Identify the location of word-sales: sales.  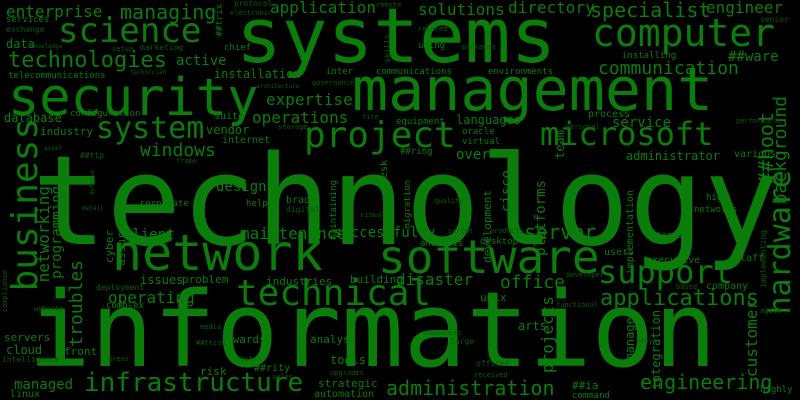
(283, 377).